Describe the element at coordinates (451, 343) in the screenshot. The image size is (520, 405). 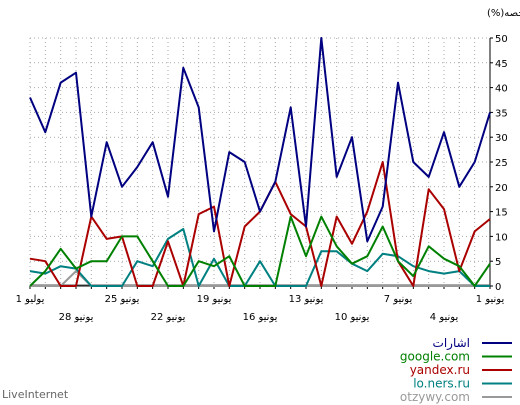
I see `legend-label: اشارات` at that location.